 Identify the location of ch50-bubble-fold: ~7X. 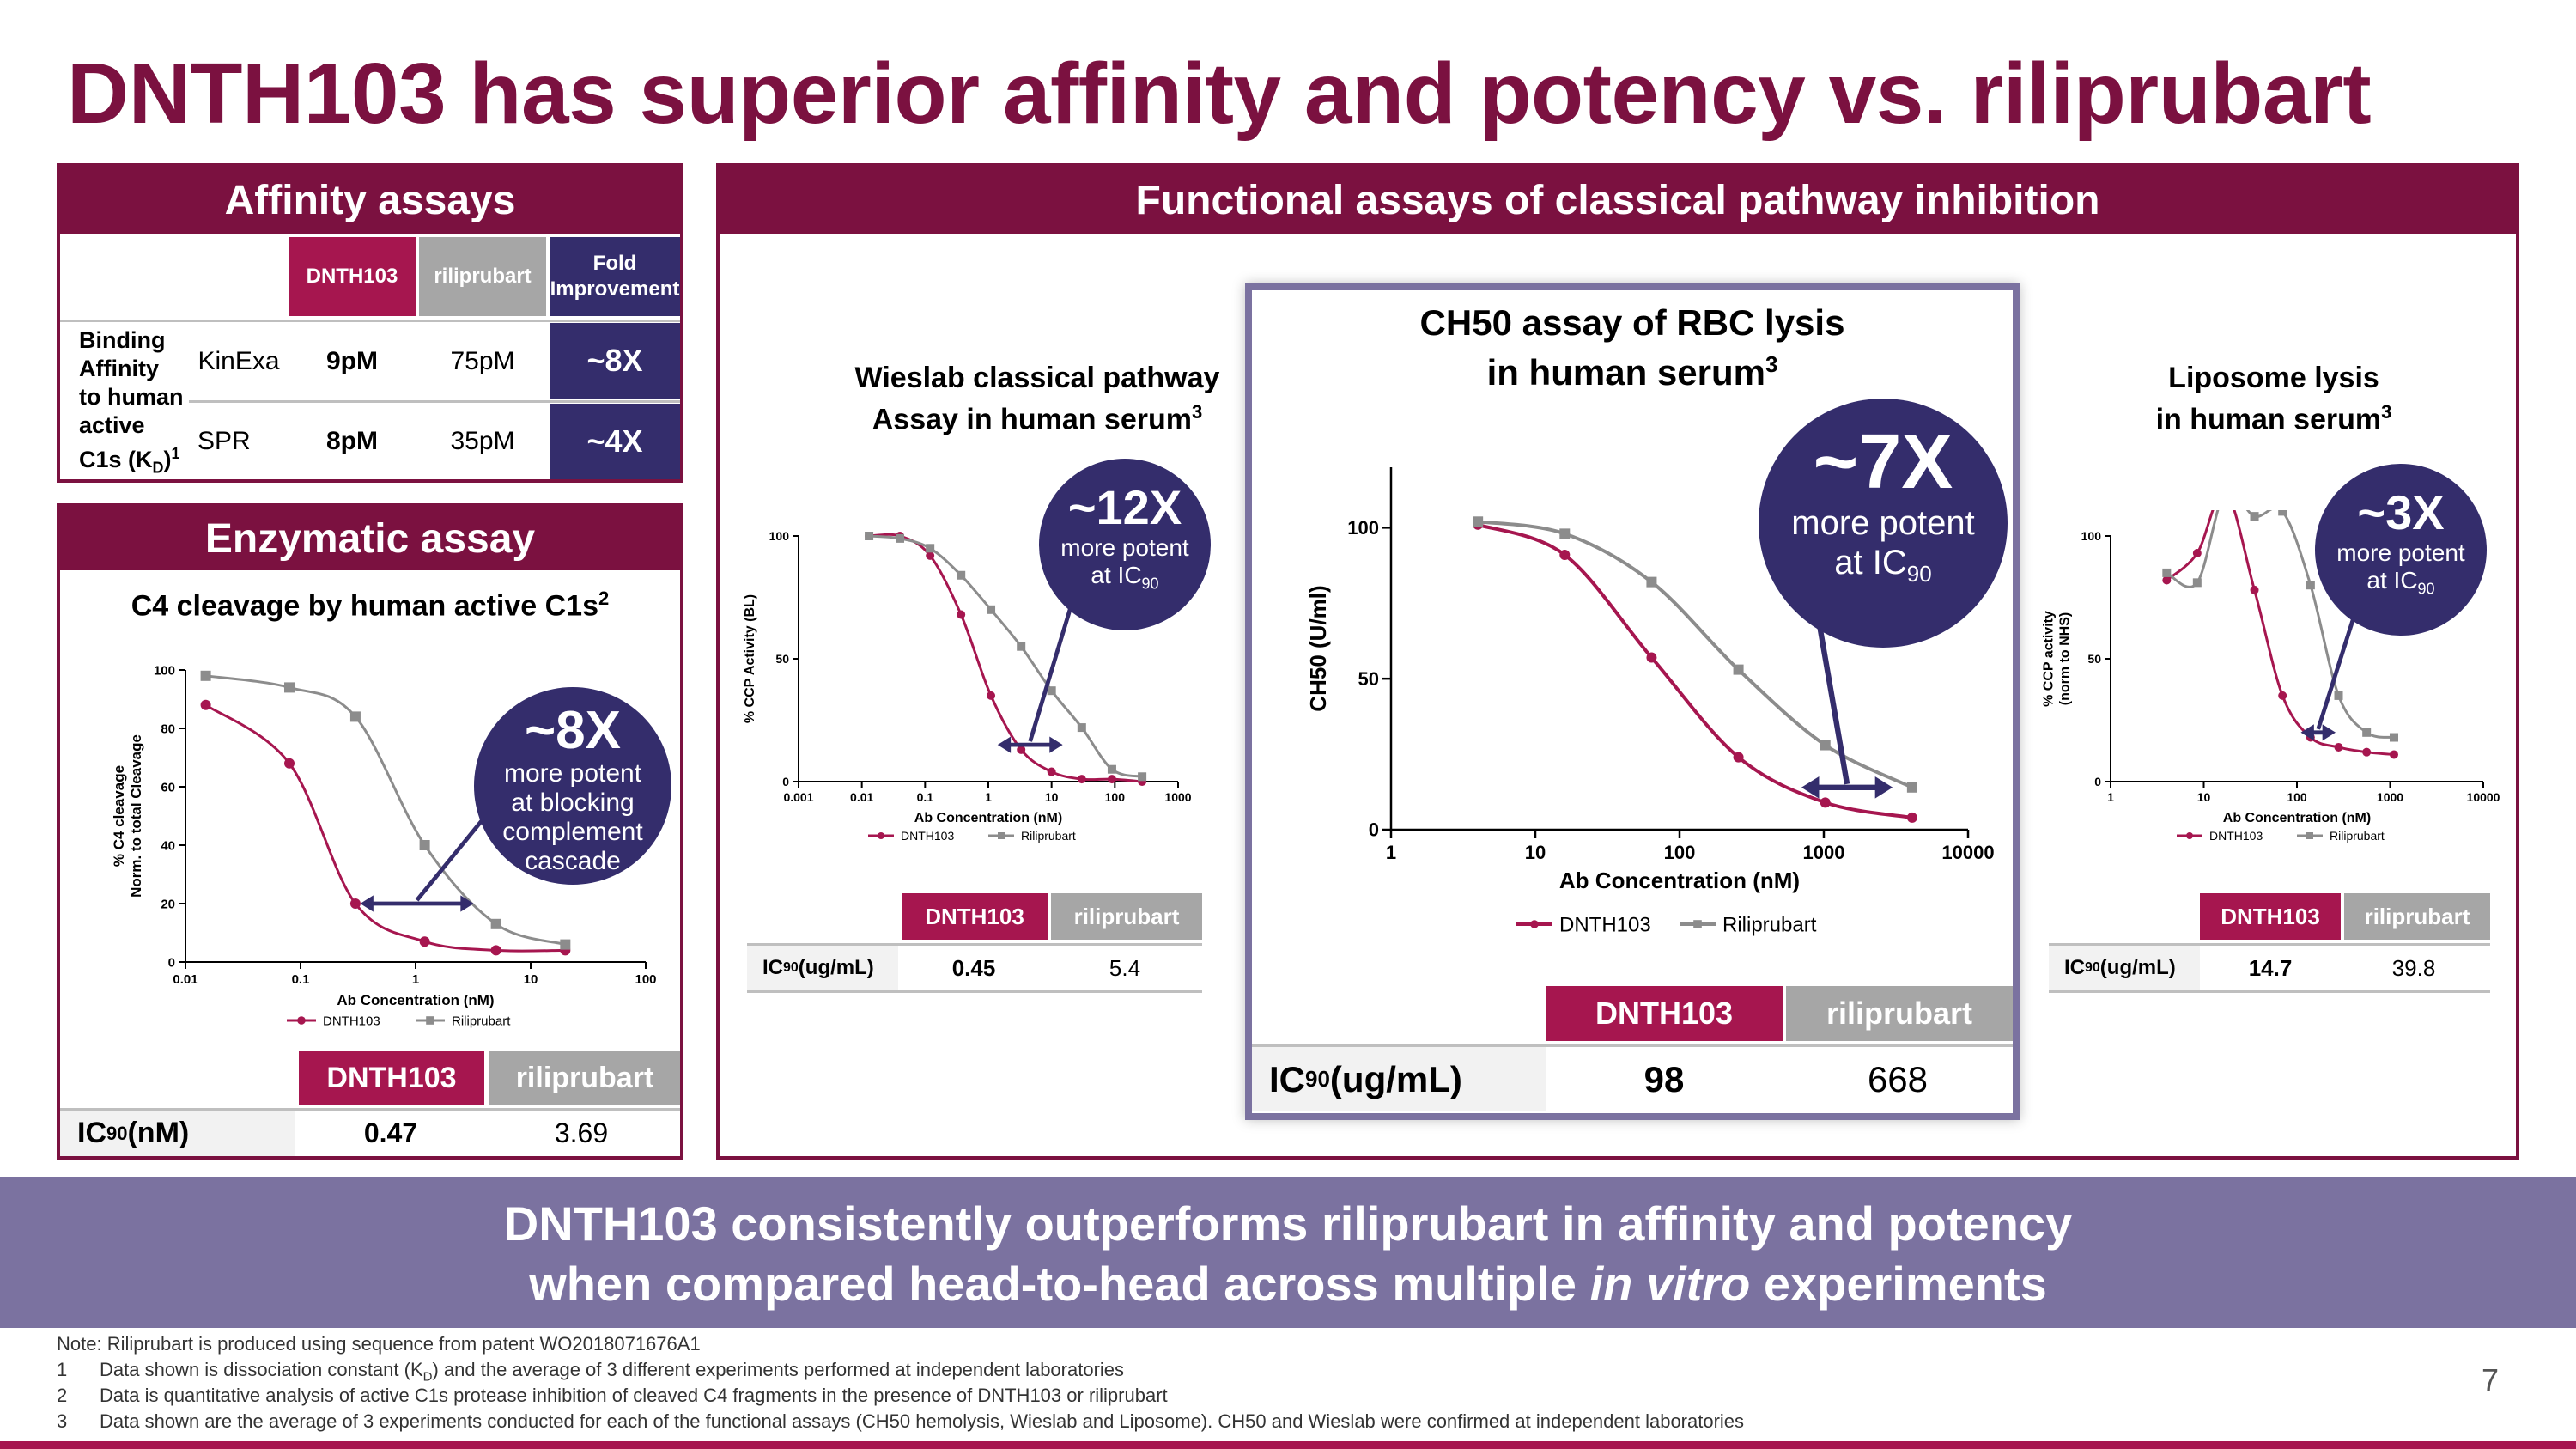
(1883, 462).